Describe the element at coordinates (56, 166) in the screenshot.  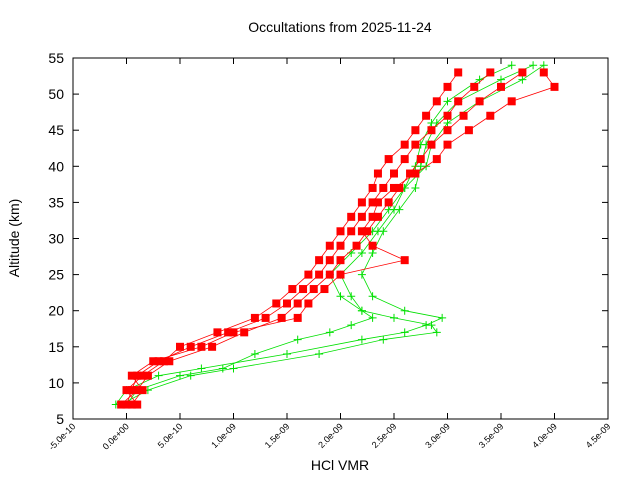
I see `y-tick-label: 40` at that location.